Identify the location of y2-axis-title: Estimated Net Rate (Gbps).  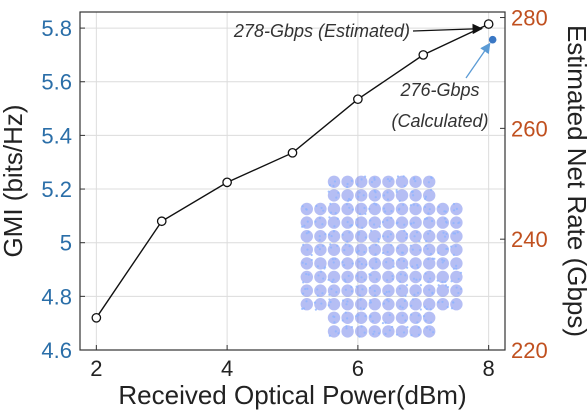
(574, 181).